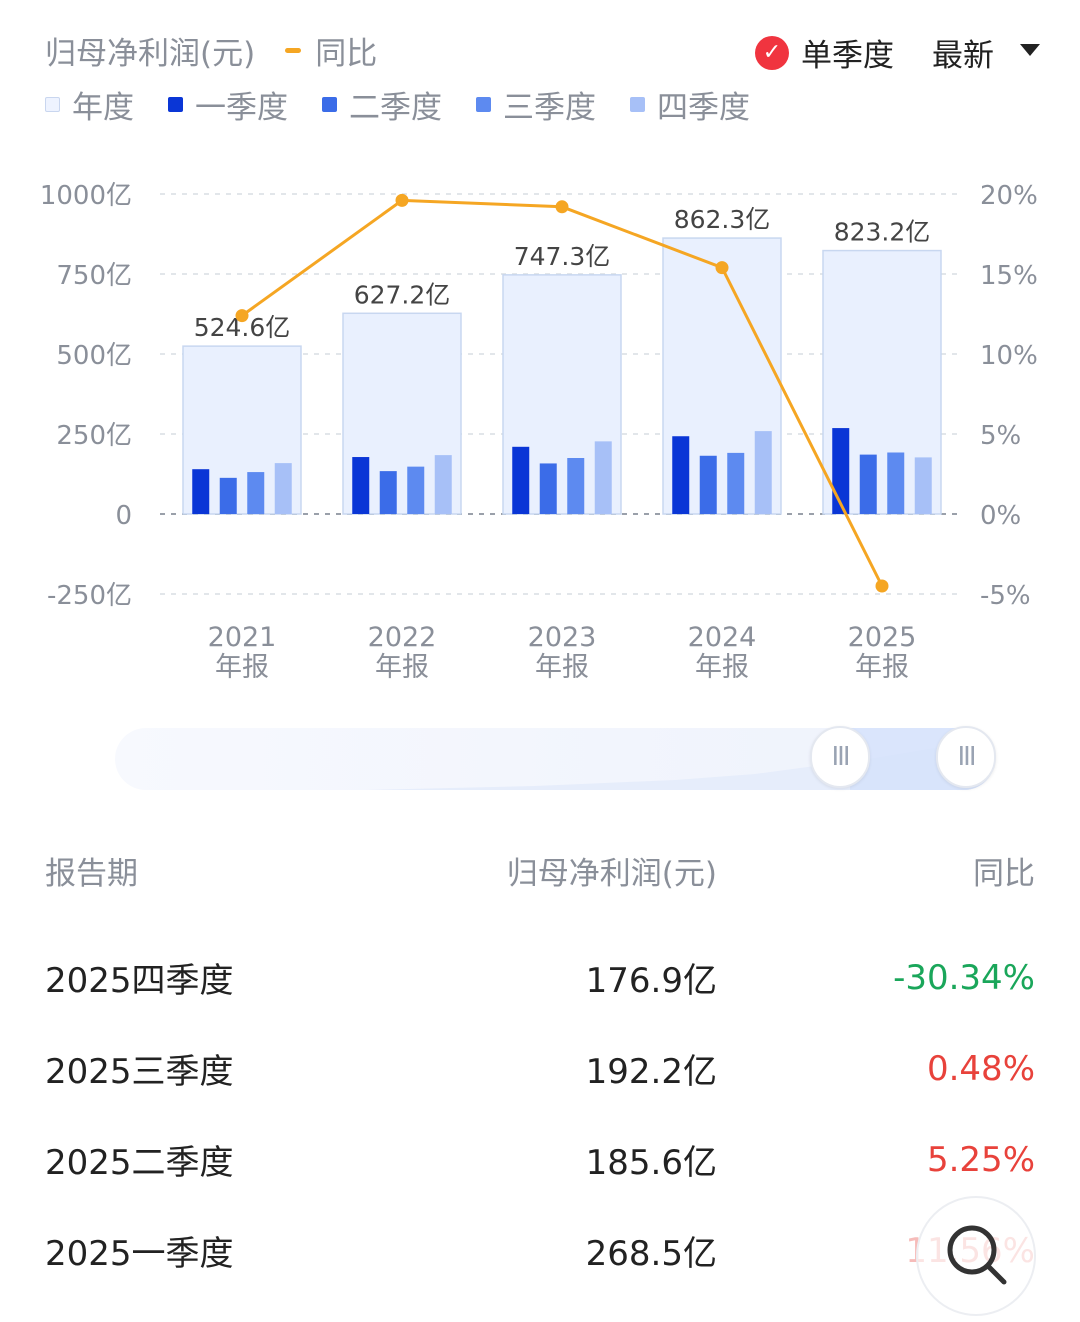 The width and height of the screenshot is (1080, 1322). What do you see at coordinates (562, 637) in the screenshot?
I see `x-tick-label: 2023` at bounding box center [562, 637].